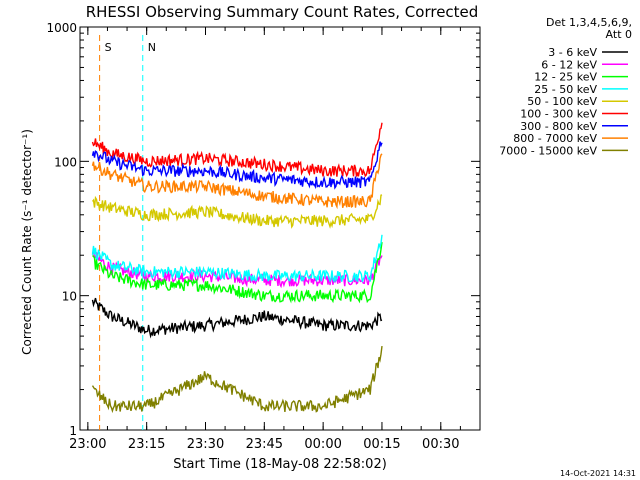 This screenshot has height=480, width=640. I want to click on timestamp: 14-Oct-2021 14:31, so click(598, 473).